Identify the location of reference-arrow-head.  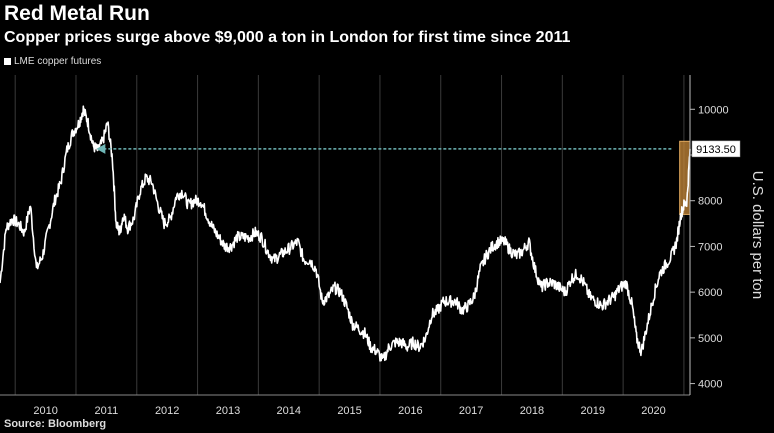
(101, 148).